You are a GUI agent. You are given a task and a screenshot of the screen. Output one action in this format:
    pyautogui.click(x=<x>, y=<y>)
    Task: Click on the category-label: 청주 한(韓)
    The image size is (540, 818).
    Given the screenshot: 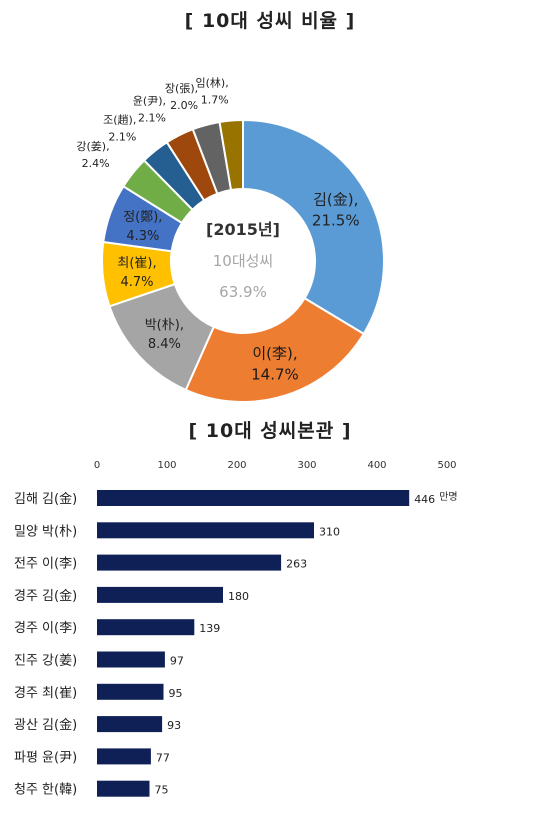 What is the action you would take?
    pyautogui.click(x=45, y=790)
    